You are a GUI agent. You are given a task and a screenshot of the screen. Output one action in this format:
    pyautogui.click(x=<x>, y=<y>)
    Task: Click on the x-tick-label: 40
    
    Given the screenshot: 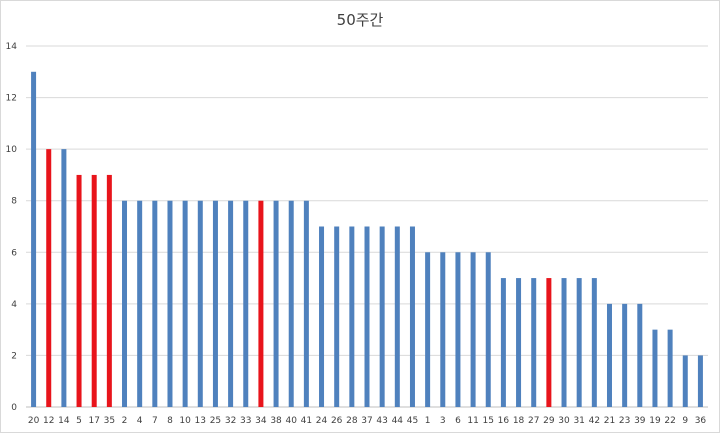 What is the action you would take?
    pyautogui.click(x=291, y=421)
    